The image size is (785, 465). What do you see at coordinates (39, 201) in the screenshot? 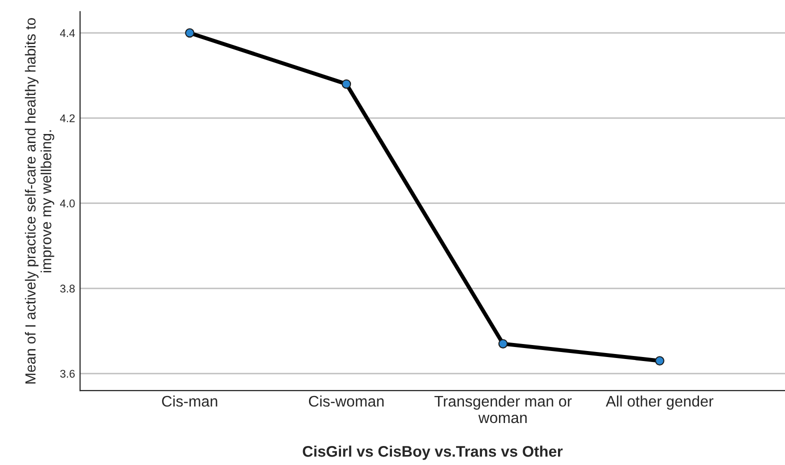
I see `y-axis-title: Mean of I actively practice self-care and healthy habits to improve my wellbeing.` at bounding box center [39, 201].